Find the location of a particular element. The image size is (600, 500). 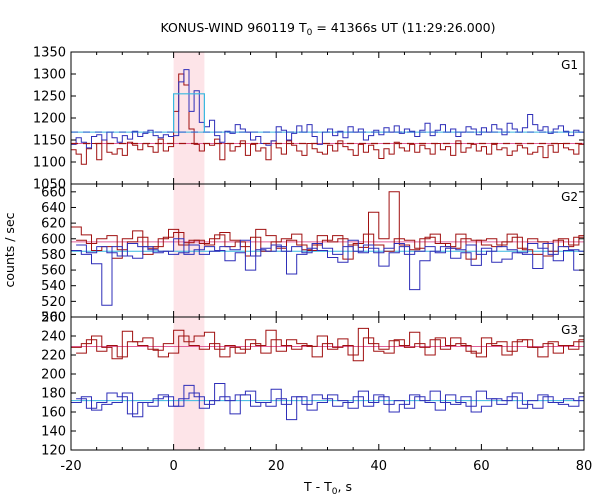

y-tick-label: 1200 is located at coordinates (49, 119).